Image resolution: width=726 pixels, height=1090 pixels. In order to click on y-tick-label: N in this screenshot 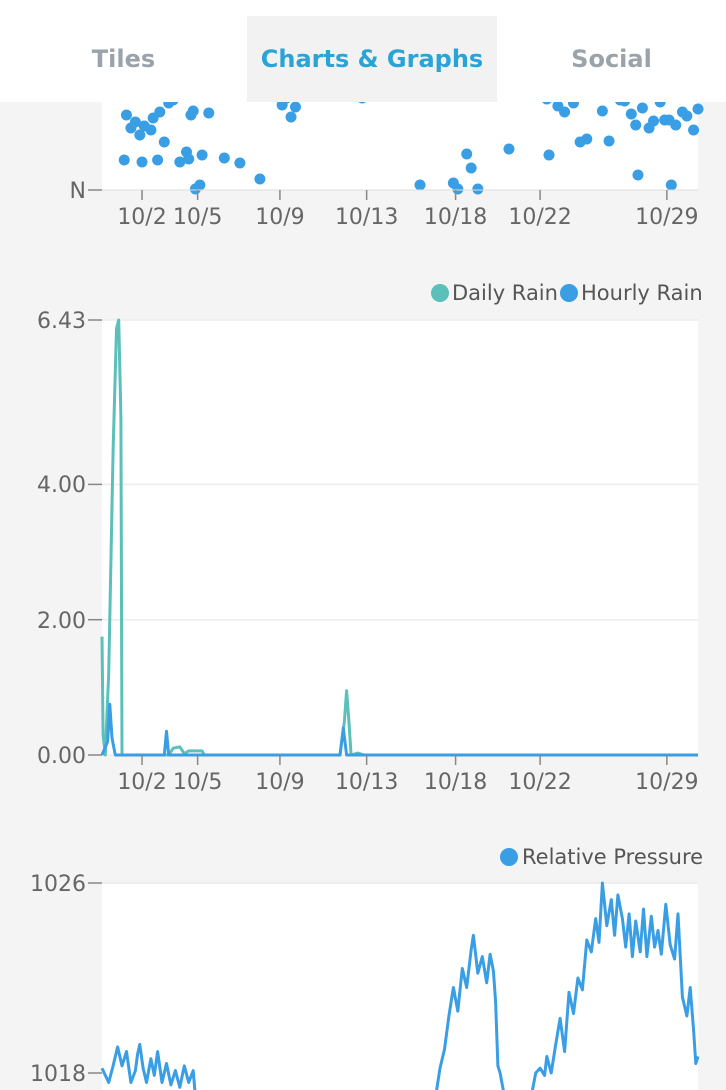, I will do `click(78, 191)`.